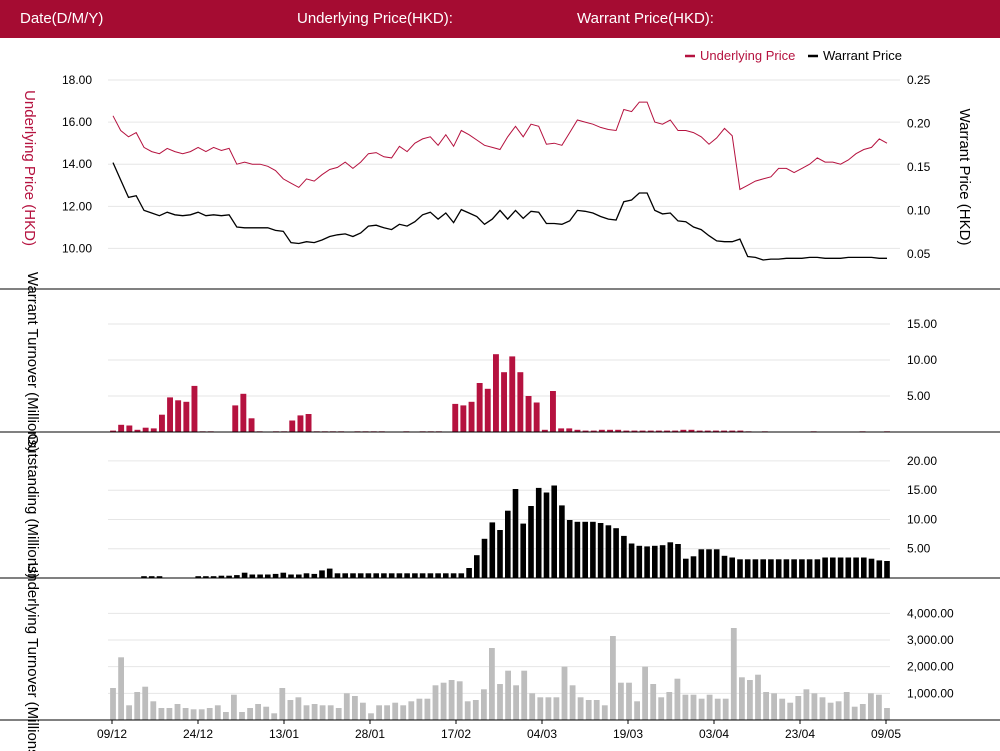 This screenshot has width=1000, height=751. I want to click on x-tick-label: 13/01, so click(284, 734).